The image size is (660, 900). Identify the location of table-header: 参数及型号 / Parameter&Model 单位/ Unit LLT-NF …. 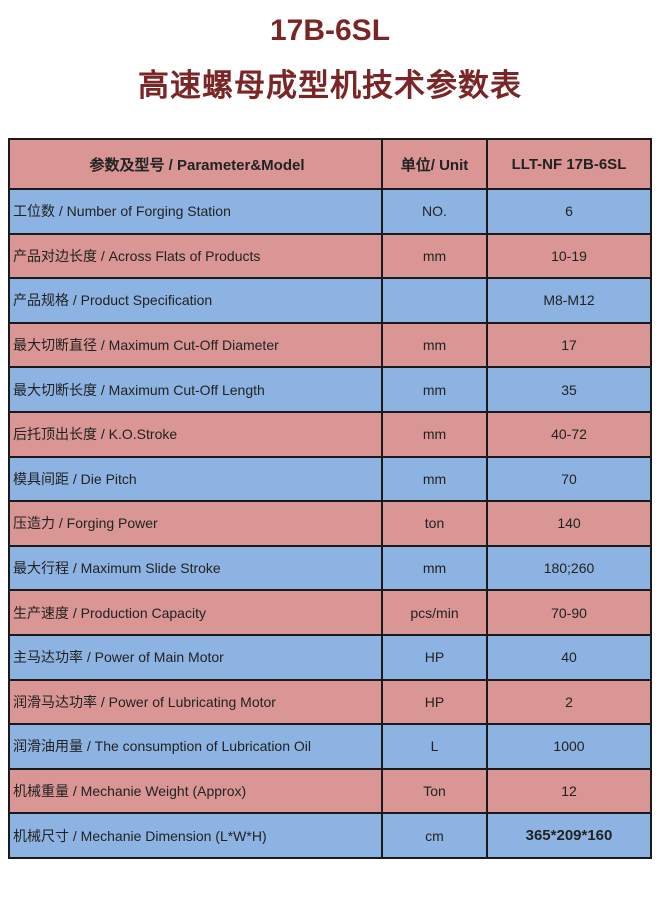
(330, 164).